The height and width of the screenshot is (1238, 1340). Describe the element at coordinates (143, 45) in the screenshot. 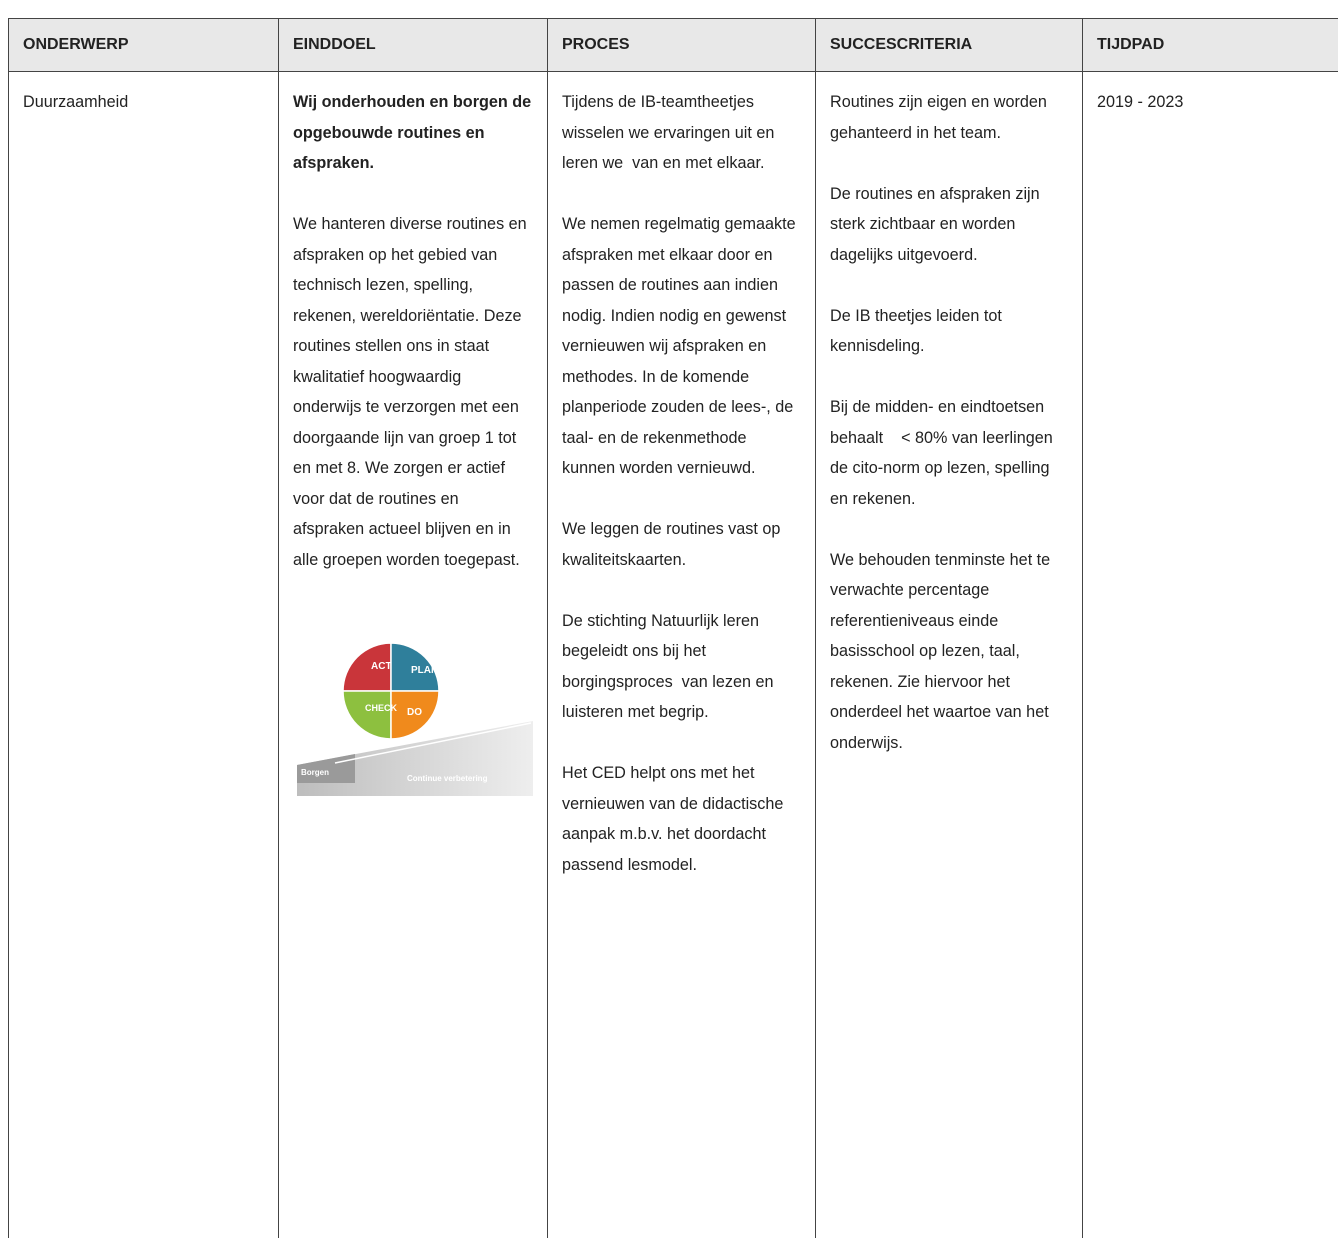

I see `header-cell: ONDERWERP` at that location.